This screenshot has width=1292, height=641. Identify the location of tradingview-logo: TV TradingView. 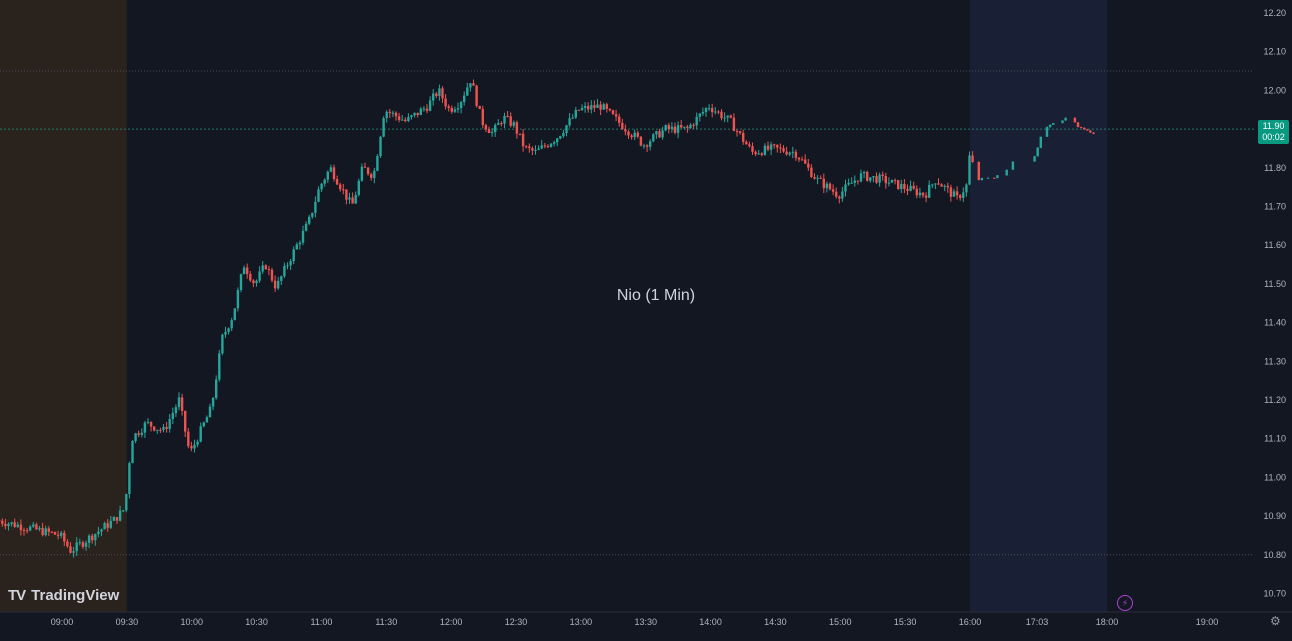
(63, 595).